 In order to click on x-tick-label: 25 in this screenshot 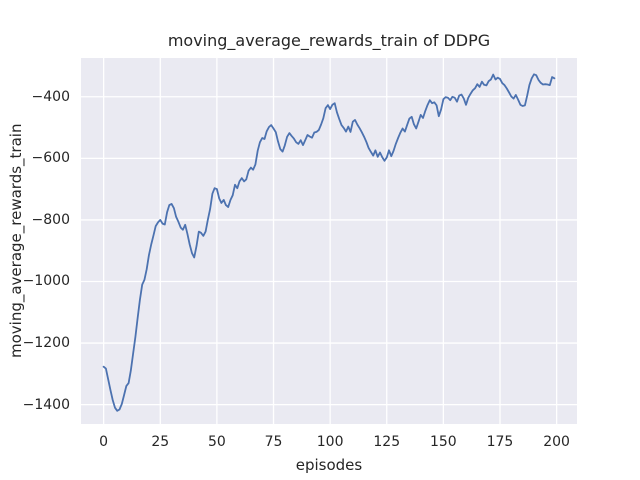, I will do `click(160, 442)`.